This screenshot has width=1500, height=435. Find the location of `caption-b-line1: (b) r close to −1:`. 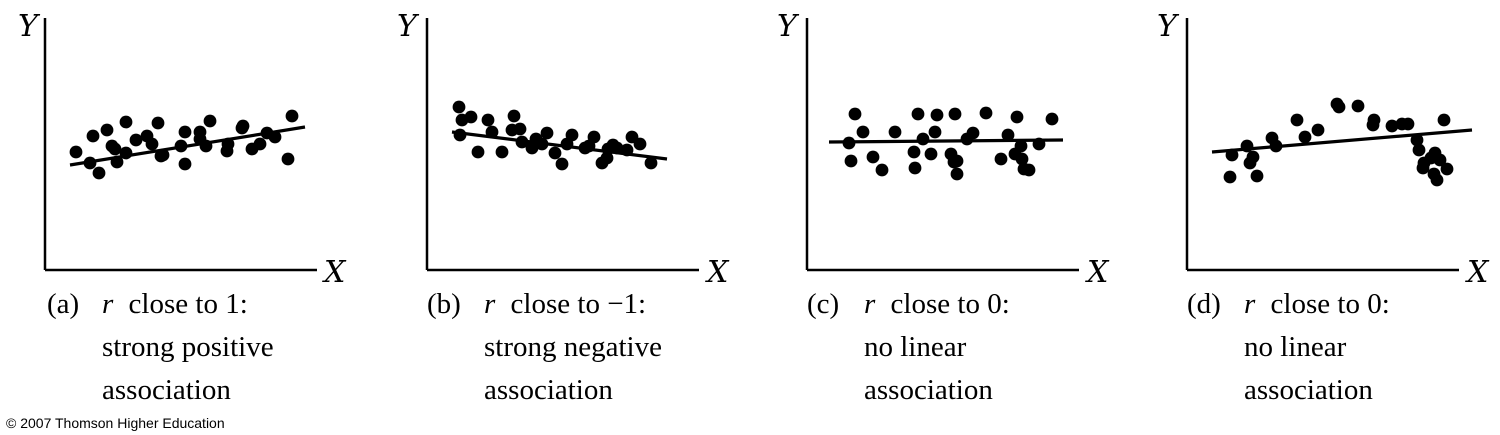

caption-b-line1: (b) r close to −1: is located at coordinates (536, 304).